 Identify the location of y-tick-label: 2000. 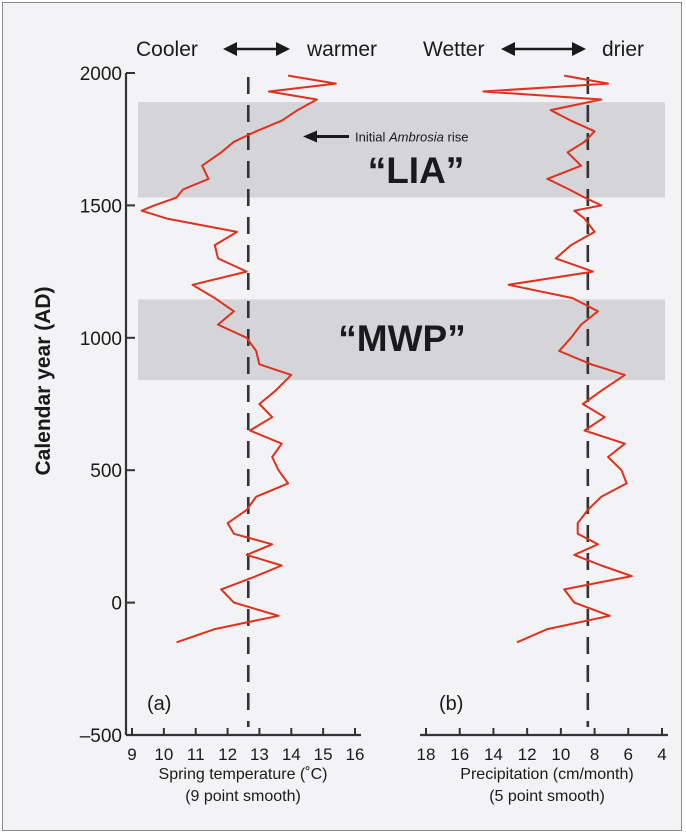
(101, 74).